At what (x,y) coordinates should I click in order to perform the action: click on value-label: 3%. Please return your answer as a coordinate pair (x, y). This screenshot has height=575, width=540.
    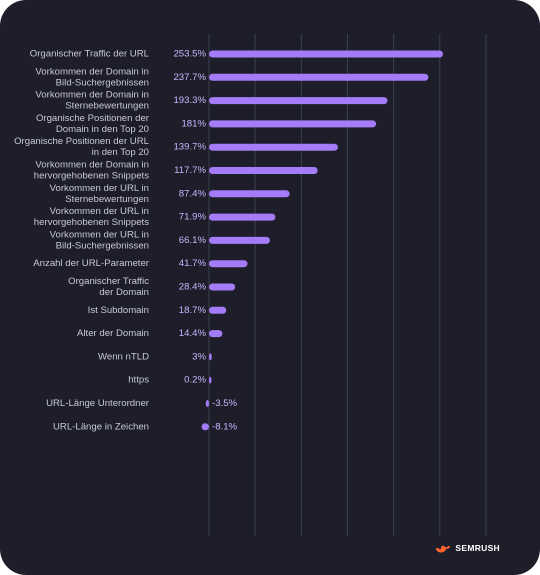
    Looking at the image, I should click on (199, 356).